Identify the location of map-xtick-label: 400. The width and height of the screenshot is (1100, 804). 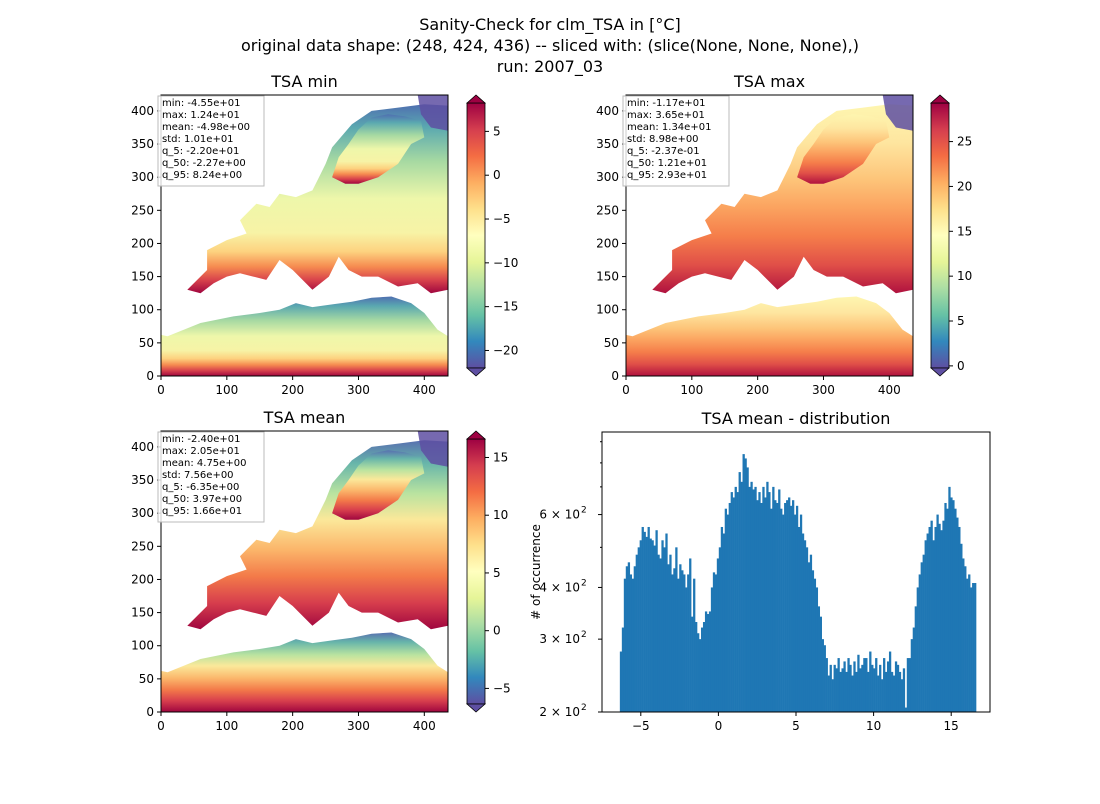
(889, 390).